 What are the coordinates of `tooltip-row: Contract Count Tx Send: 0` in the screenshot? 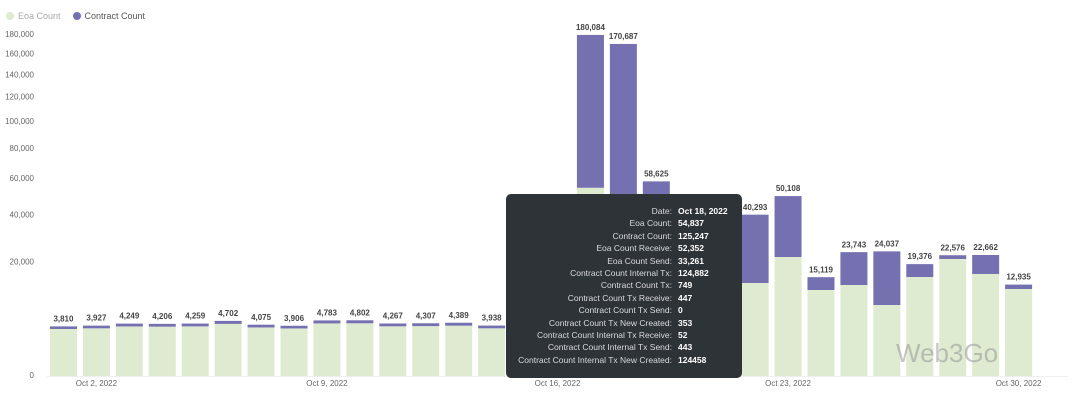 It's located at (624, 311).